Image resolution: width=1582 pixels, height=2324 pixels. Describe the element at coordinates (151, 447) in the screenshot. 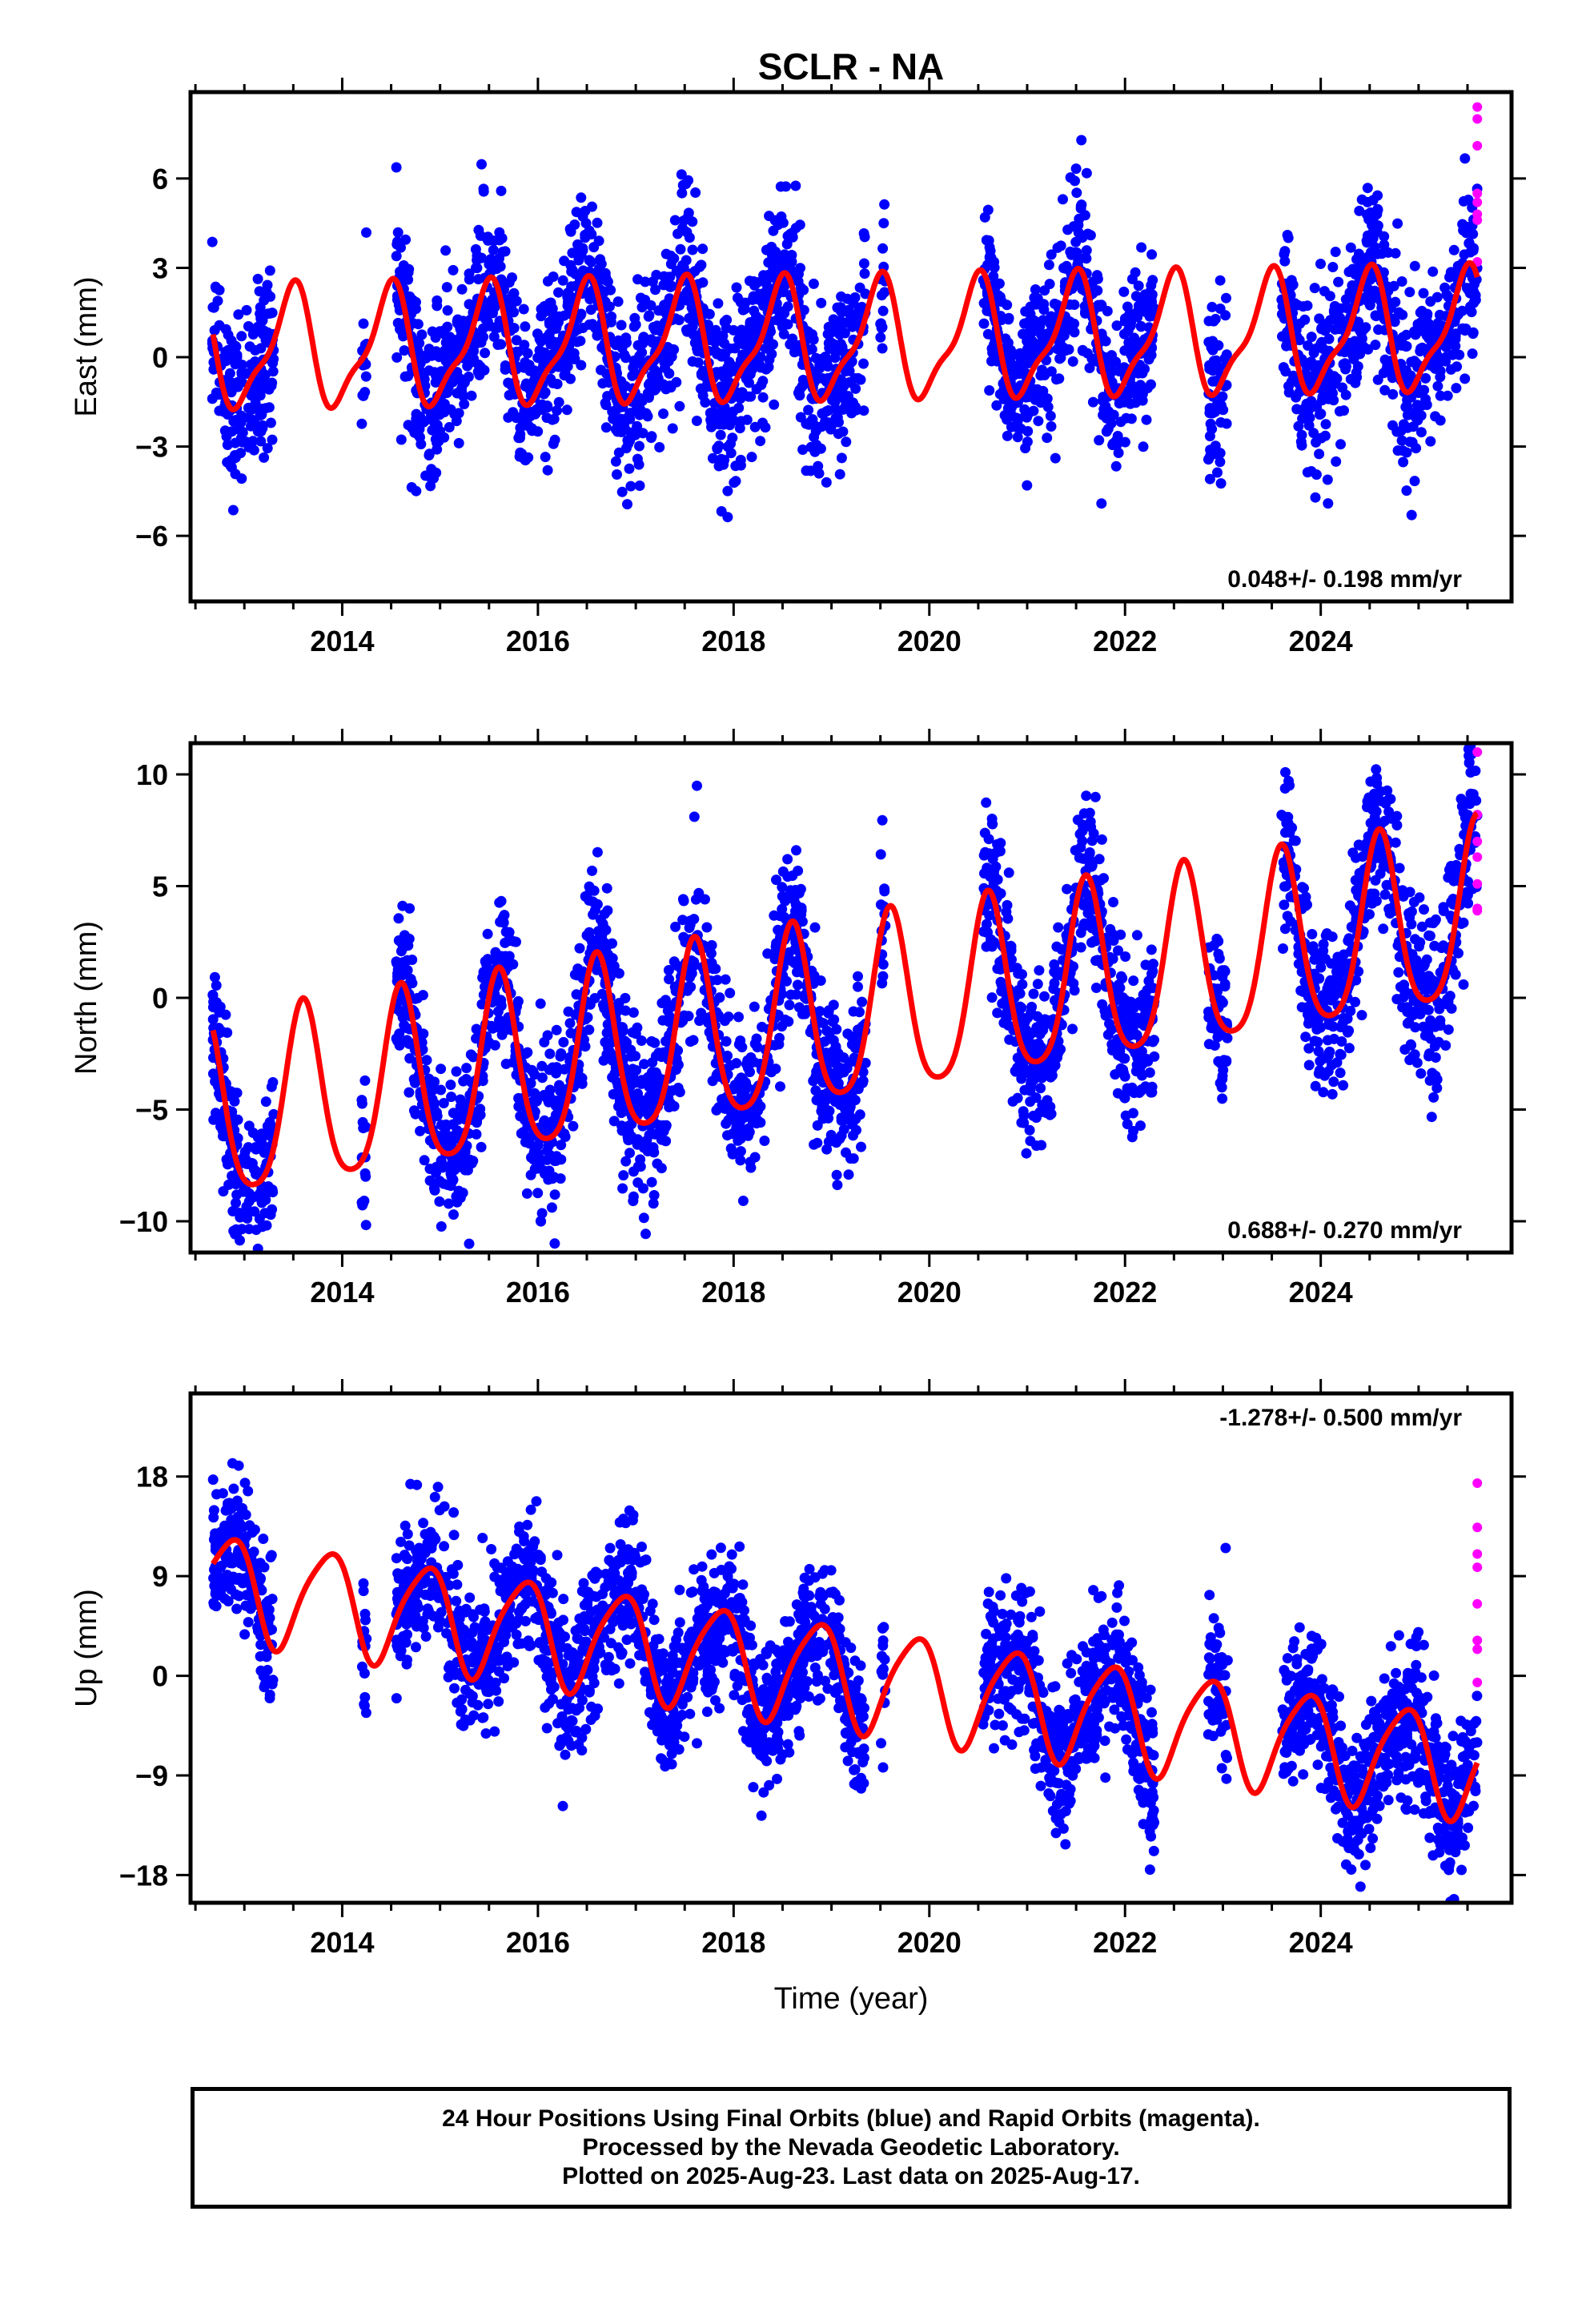

I see `y-tick-label: −3` at that location.